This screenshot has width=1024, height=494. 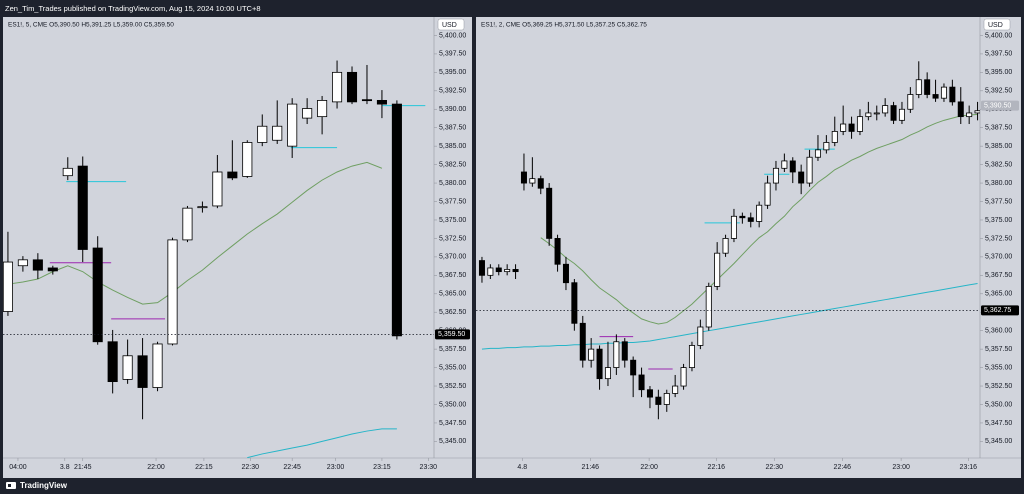 What do you see at coordinates (382, 467) in the screenshot?
I see `x-tick-label: 23:15` at bounding box center [382, 467].